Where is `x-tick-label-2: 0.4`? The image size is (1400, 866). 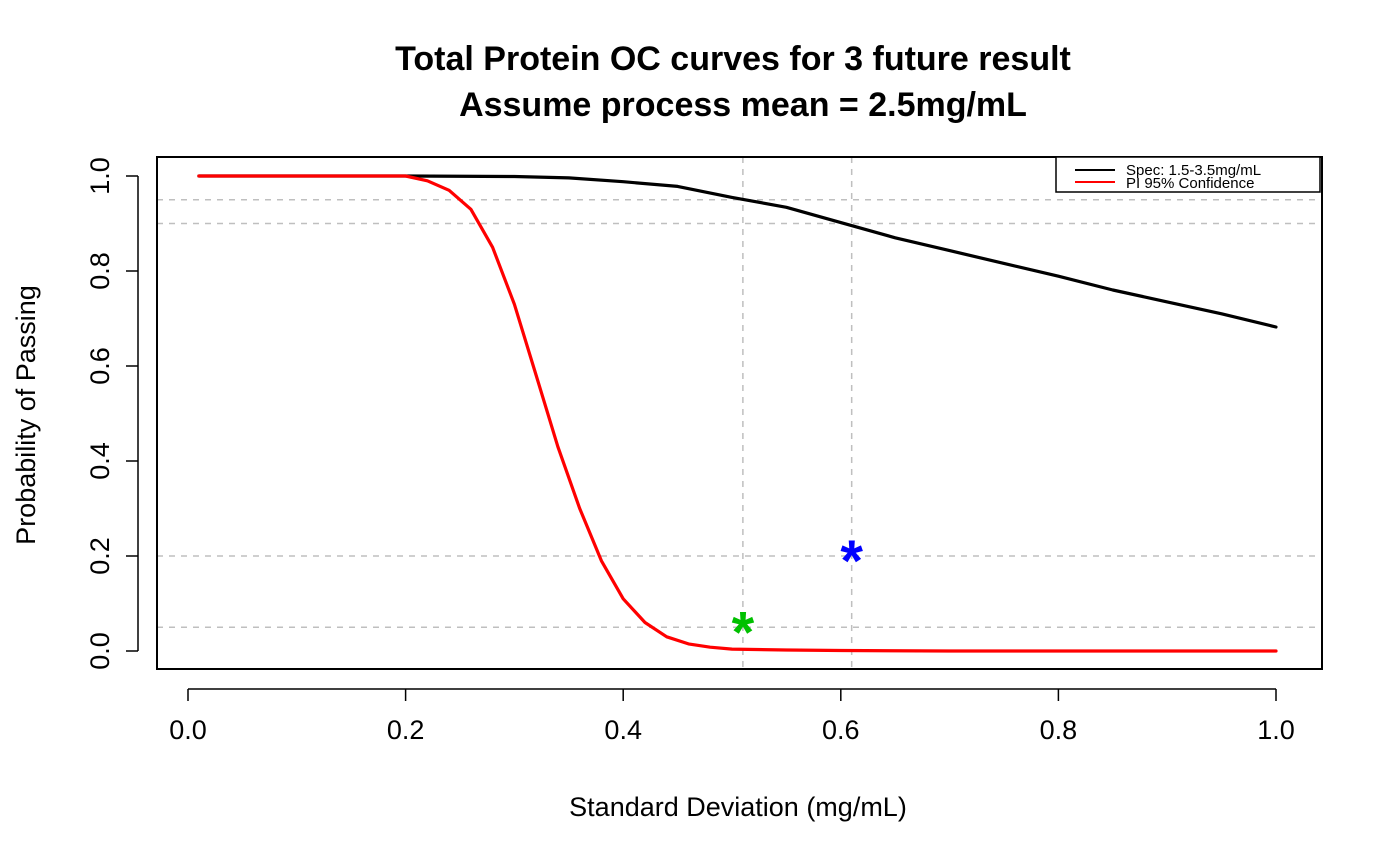
x-tick-label-2: 0.4 is located at coordinates (623, 730).